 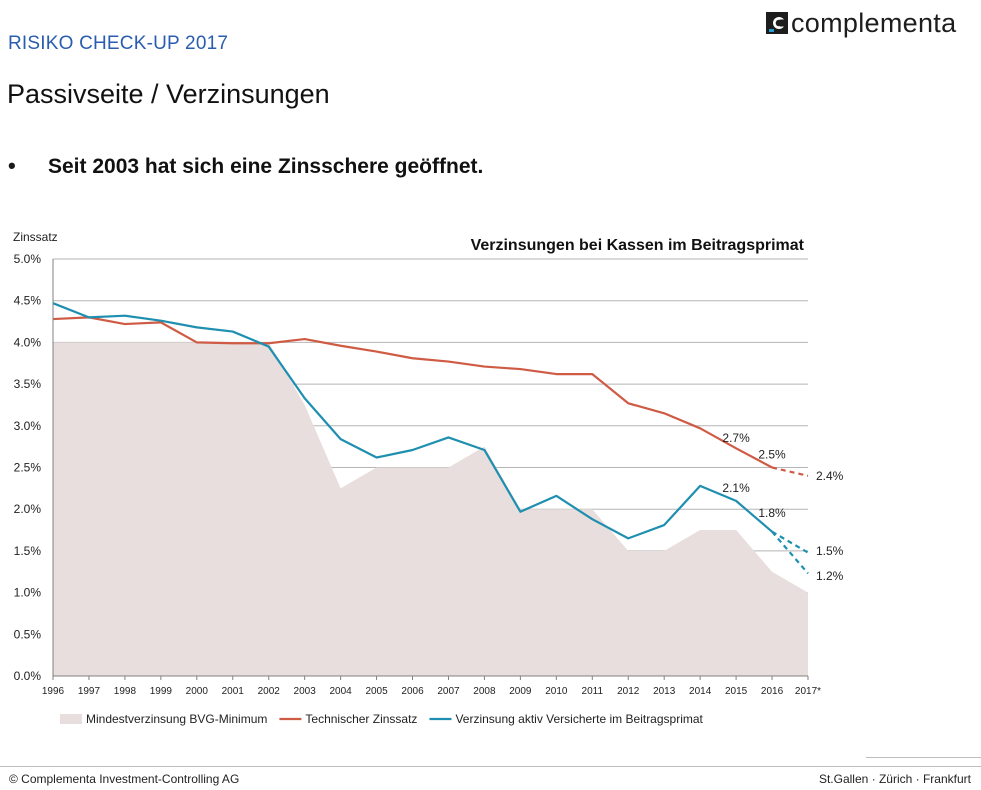 I want to click on x-tick-label: 2005, so click(x=376, y=691).